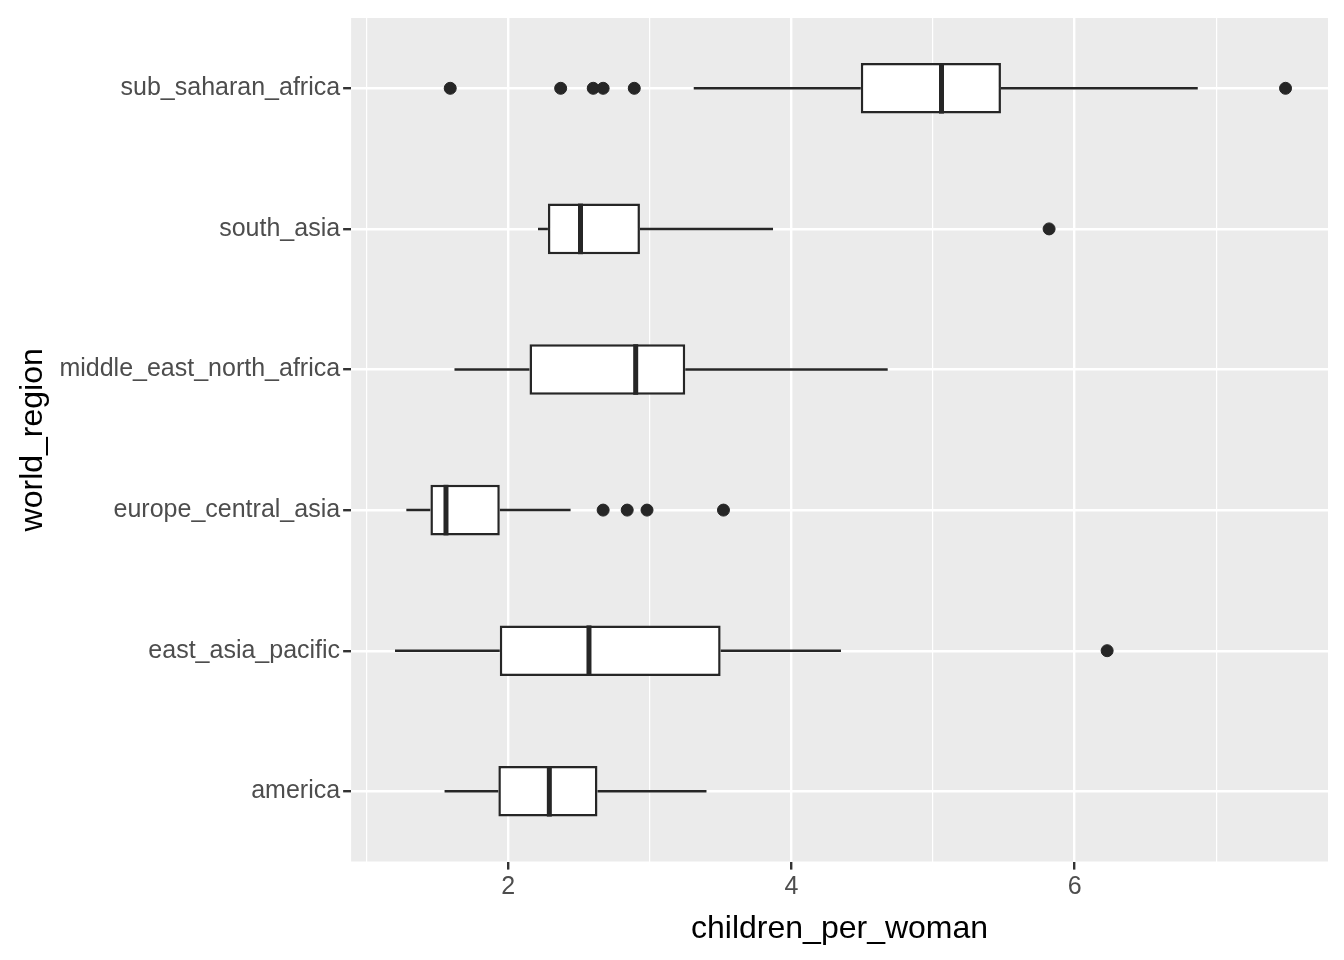 The height and width of the screenshot is (960, 1344). I want to click on x-tick-label: 2, so click(508, 885).